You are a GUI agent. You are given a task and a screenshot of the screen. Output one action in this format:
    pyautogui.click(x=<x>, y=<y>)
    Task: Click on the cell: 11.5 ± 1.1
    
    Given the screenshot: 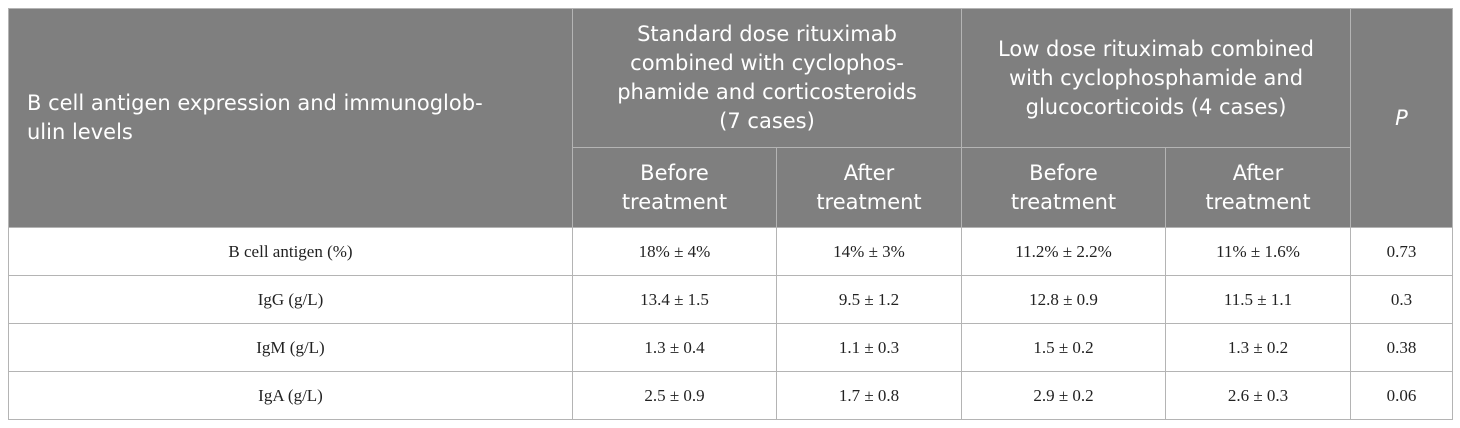 What is the action you would take?
    pyautogui.click(x=1258, y=299)
    